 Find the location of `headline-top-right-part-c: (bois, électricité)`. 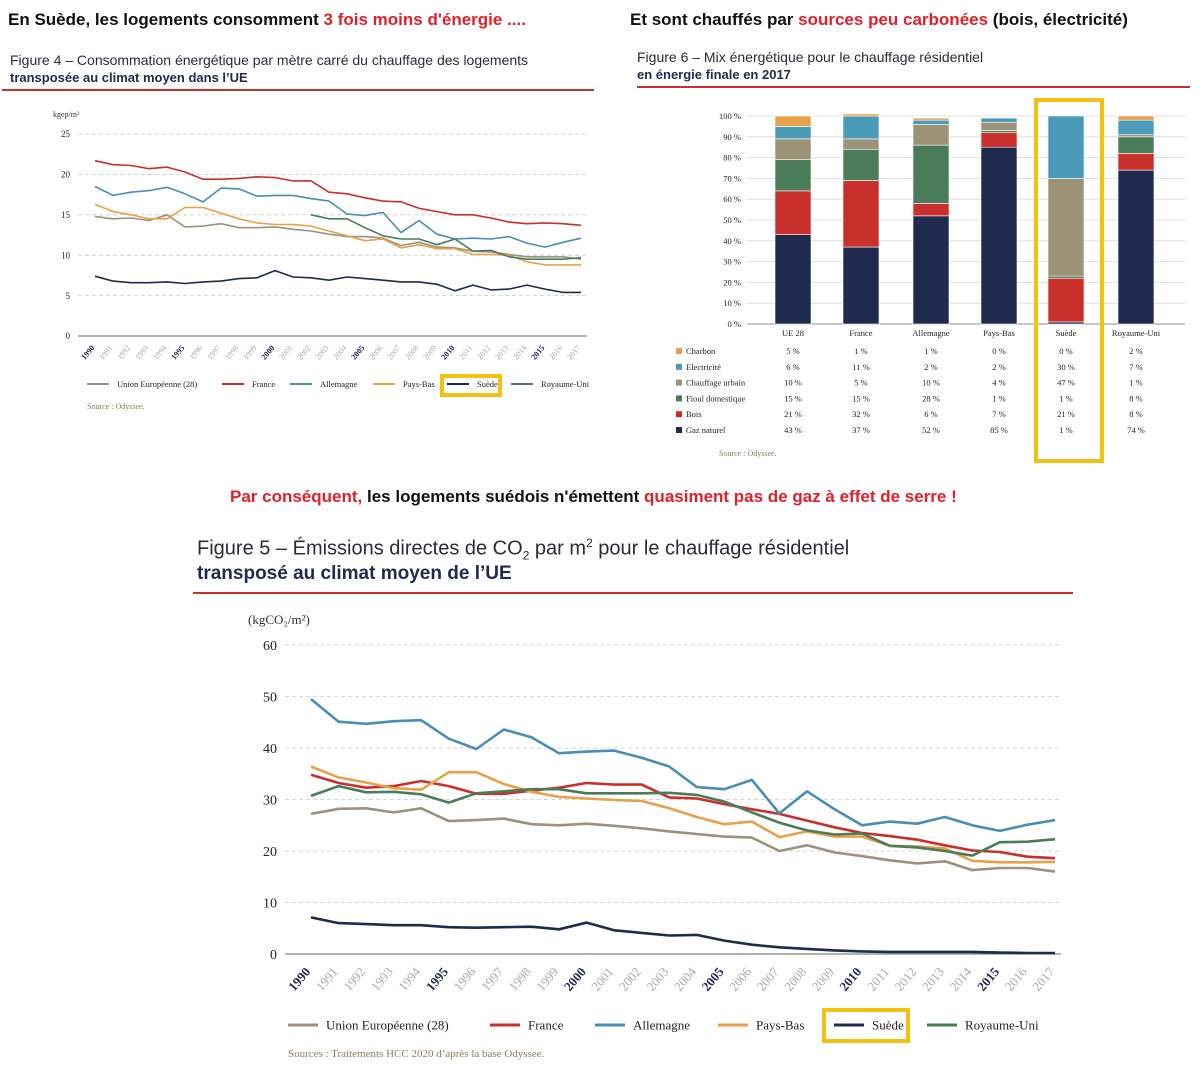

headline-top-right-part-c: (bois, électricité) is located at coordinates (1058, 19).